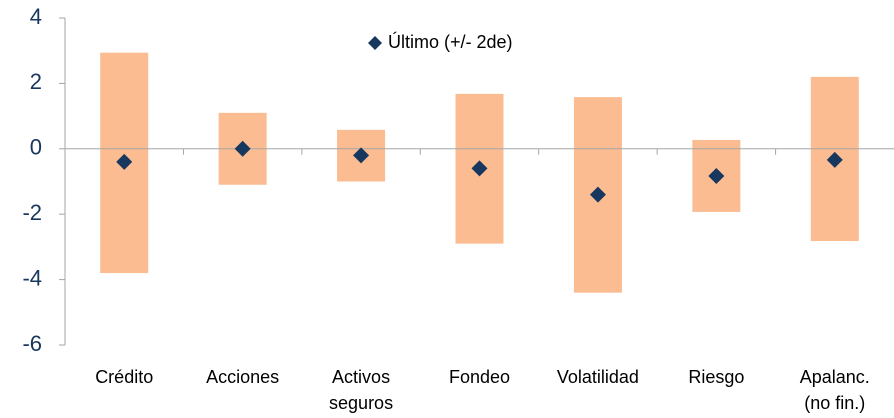 Image resolution: width=894 pixels, height=418 pixels. Describe the element at coordinates (32, 343) in the screenshot. I see `y-tick-label: -6` at that location.